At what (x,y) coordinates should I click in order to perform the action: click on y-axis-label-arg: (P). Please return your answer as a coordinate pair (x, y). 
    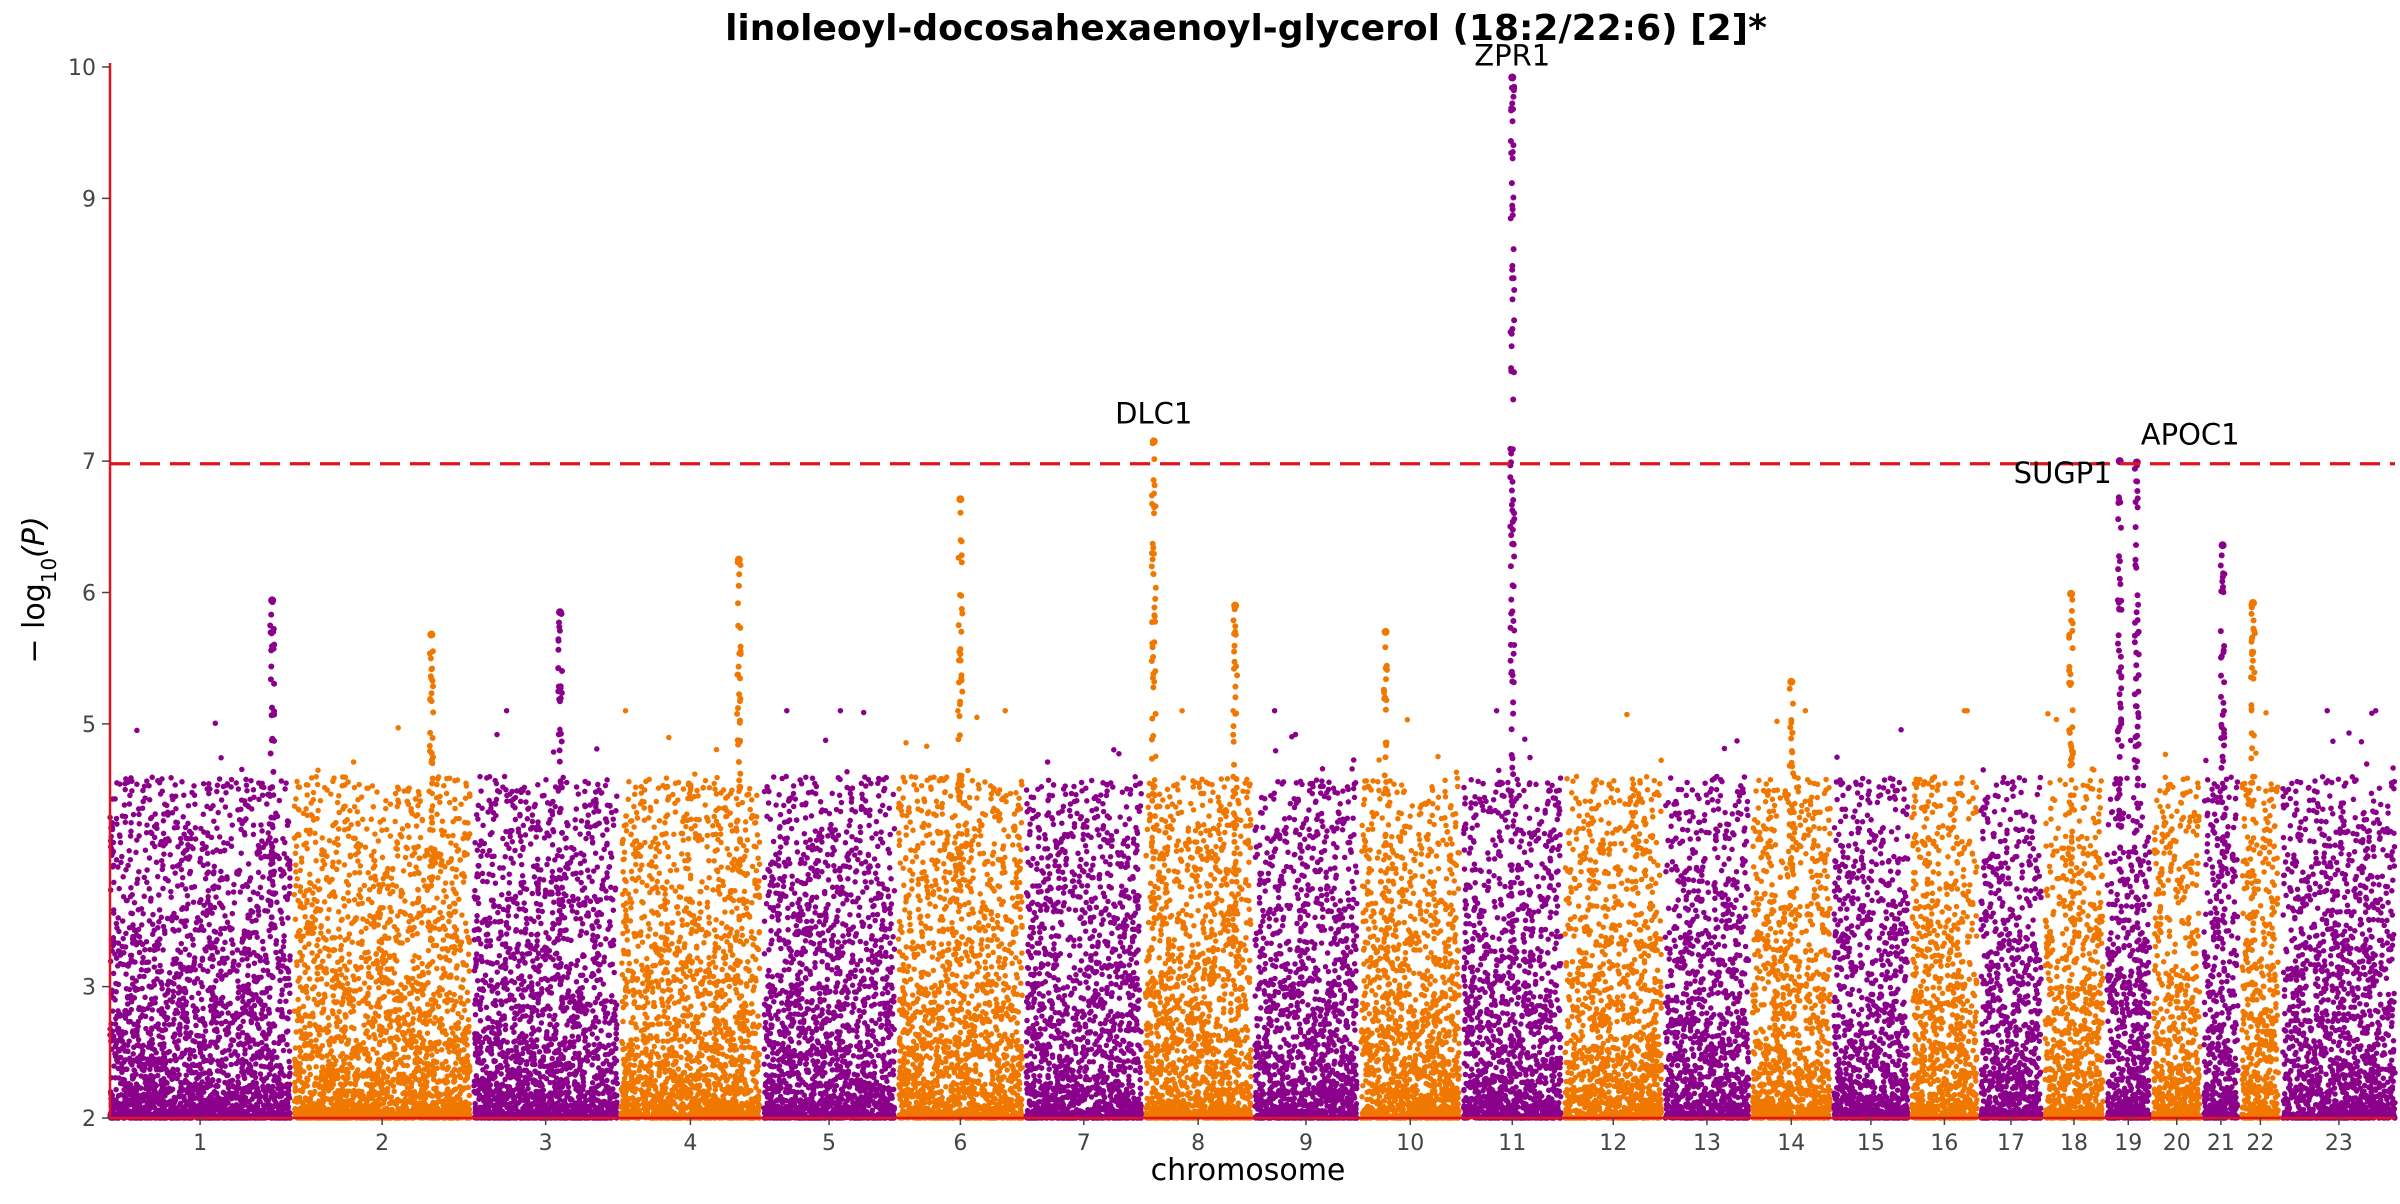
    Looking at the image, I should click on (34, 537).